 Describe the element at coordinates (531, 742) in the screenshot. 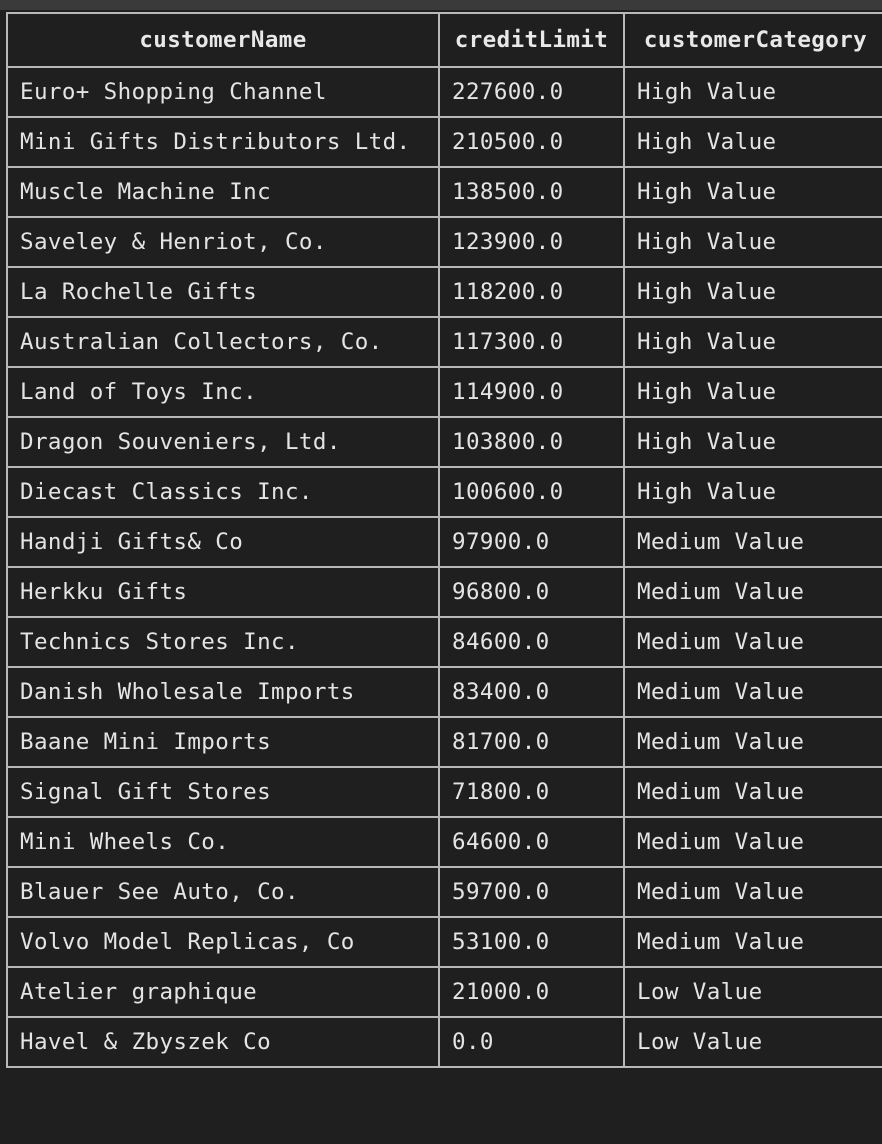

I see `cell-credit-limit: 81700.0` at that location.